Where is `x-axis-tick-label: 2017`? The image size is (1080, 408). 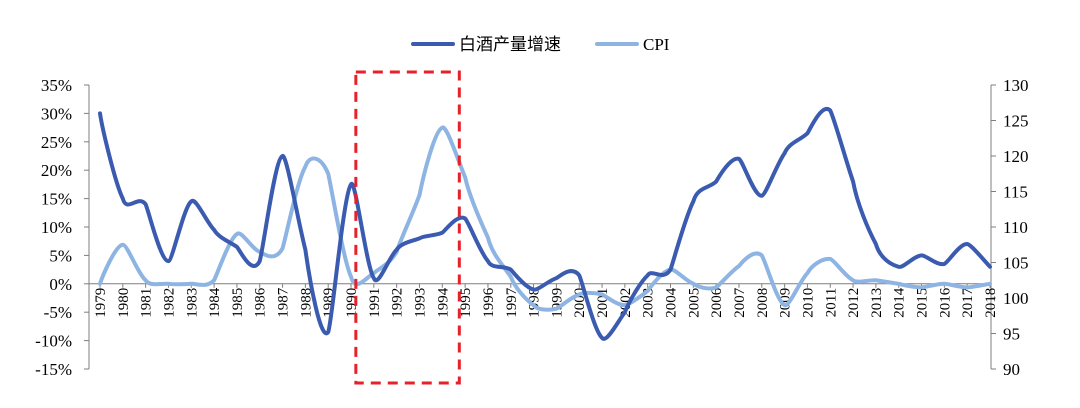
x-axis-tick-label: 2017 is located at coordinates (968, 302).